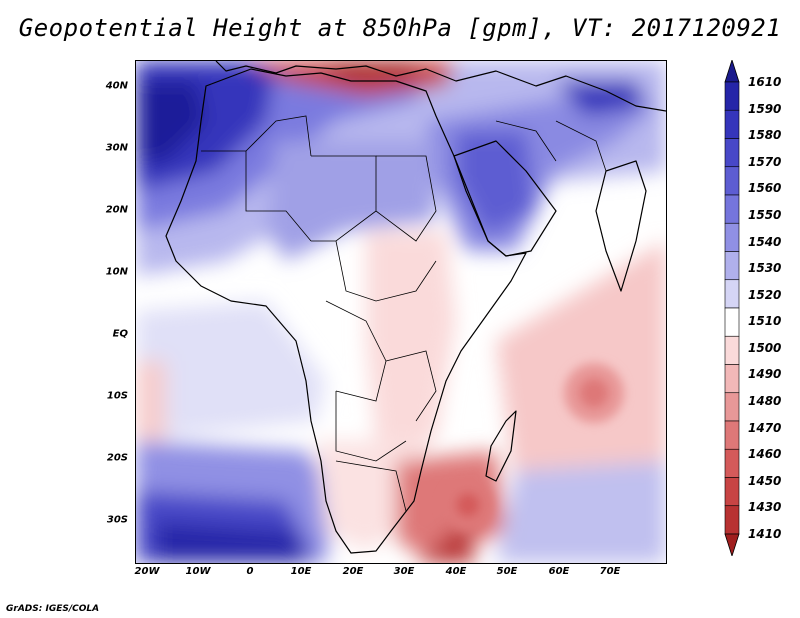 Image resolution: width=800 pixels, height=618 pixels. Describe the element at coordinates (765, 82) in the screenshot. I see `colorbar-label: 1610` at that location.